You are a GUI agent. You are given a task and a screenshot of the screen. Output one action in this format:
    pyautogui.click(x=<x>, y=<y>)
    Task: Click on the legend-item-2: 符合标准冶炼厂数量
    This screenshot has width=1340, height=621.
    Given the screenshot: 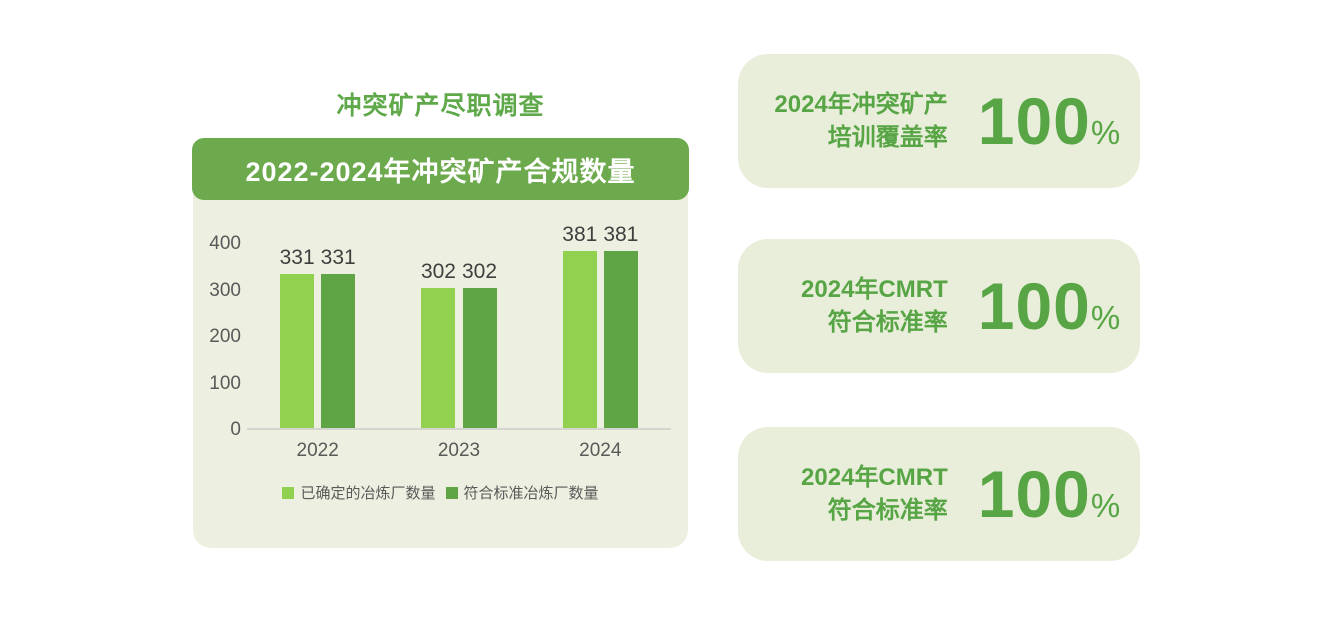 What is the action you would take?
    pyautogui.click(x=522, y=492)
    